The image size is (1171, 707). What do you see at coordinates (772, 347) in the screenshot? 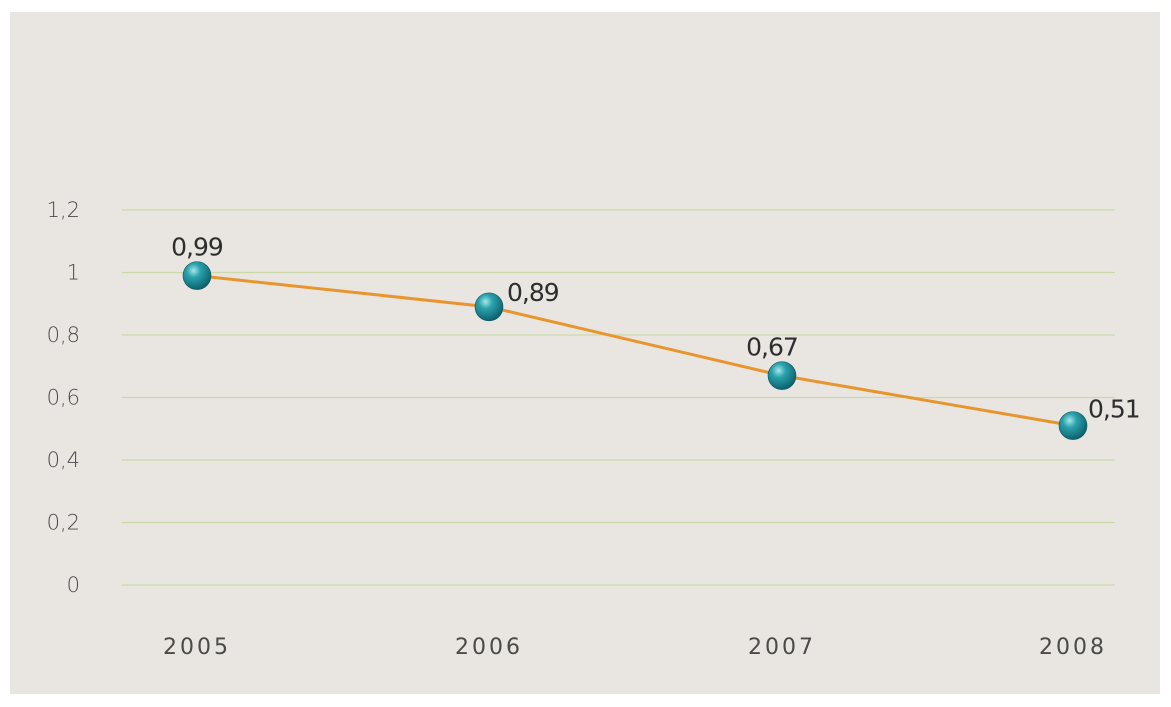
I see `data-label: 0,67` at bounding box center [772, 347].